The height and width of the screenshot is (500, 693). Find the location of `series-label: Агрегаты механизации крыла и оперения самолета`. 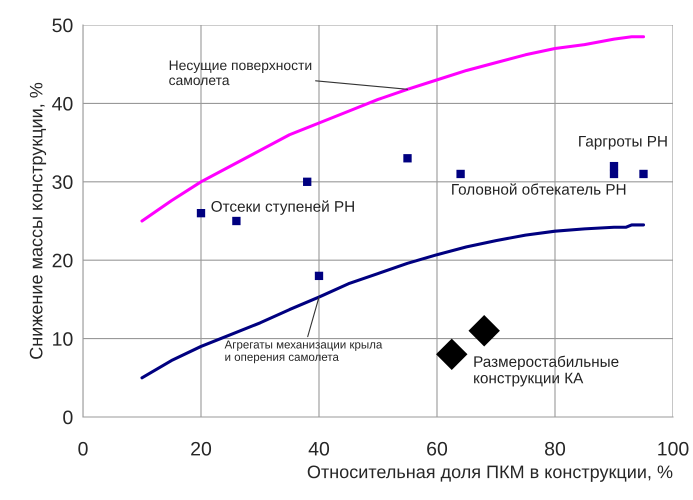

series-label: Агрегаты механизации крыла и оперения самолета is located at coordinates (303, 352).